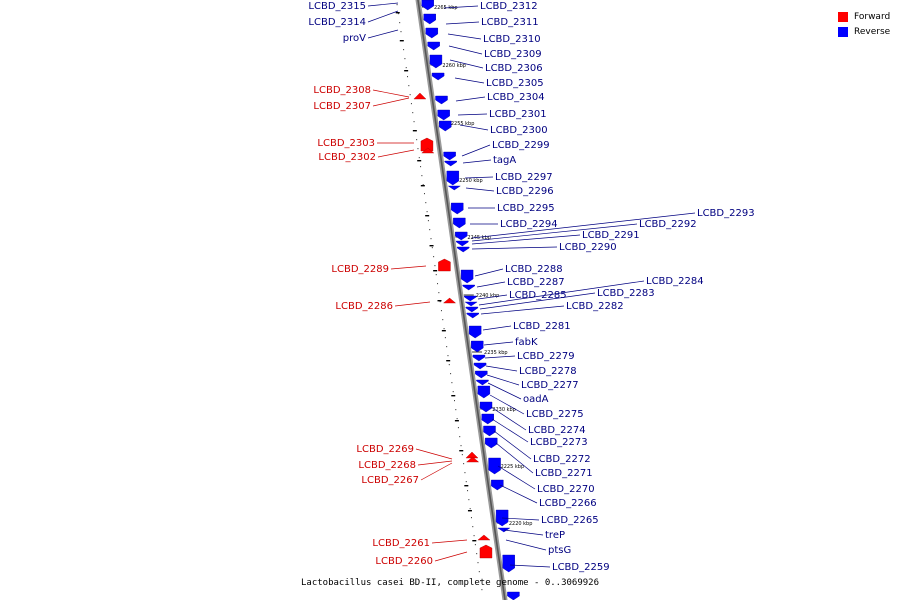  I want to click on reverse-gene-label: LCBD_2279, so click(546, 356).